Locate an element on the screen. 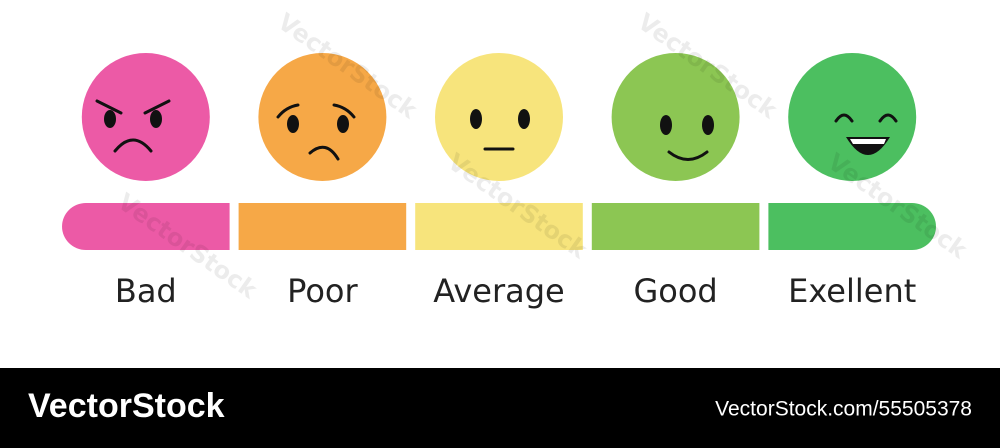 This screenshot has width=1000, height=448. labels: Bad Poor Average Good Exellent is located at coordinates (515, 291).